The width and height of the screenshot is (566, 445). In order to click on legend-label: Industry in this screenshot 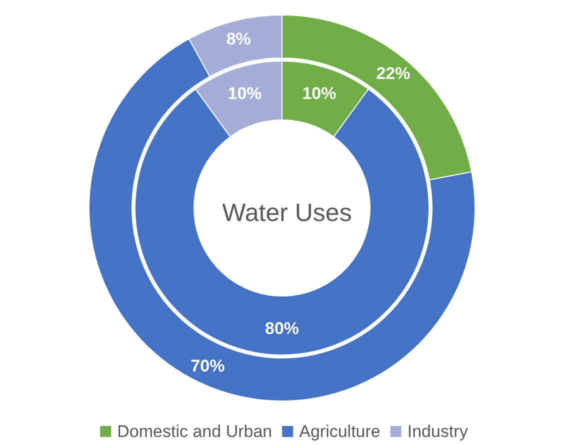, I will do `click(437, 431)`.